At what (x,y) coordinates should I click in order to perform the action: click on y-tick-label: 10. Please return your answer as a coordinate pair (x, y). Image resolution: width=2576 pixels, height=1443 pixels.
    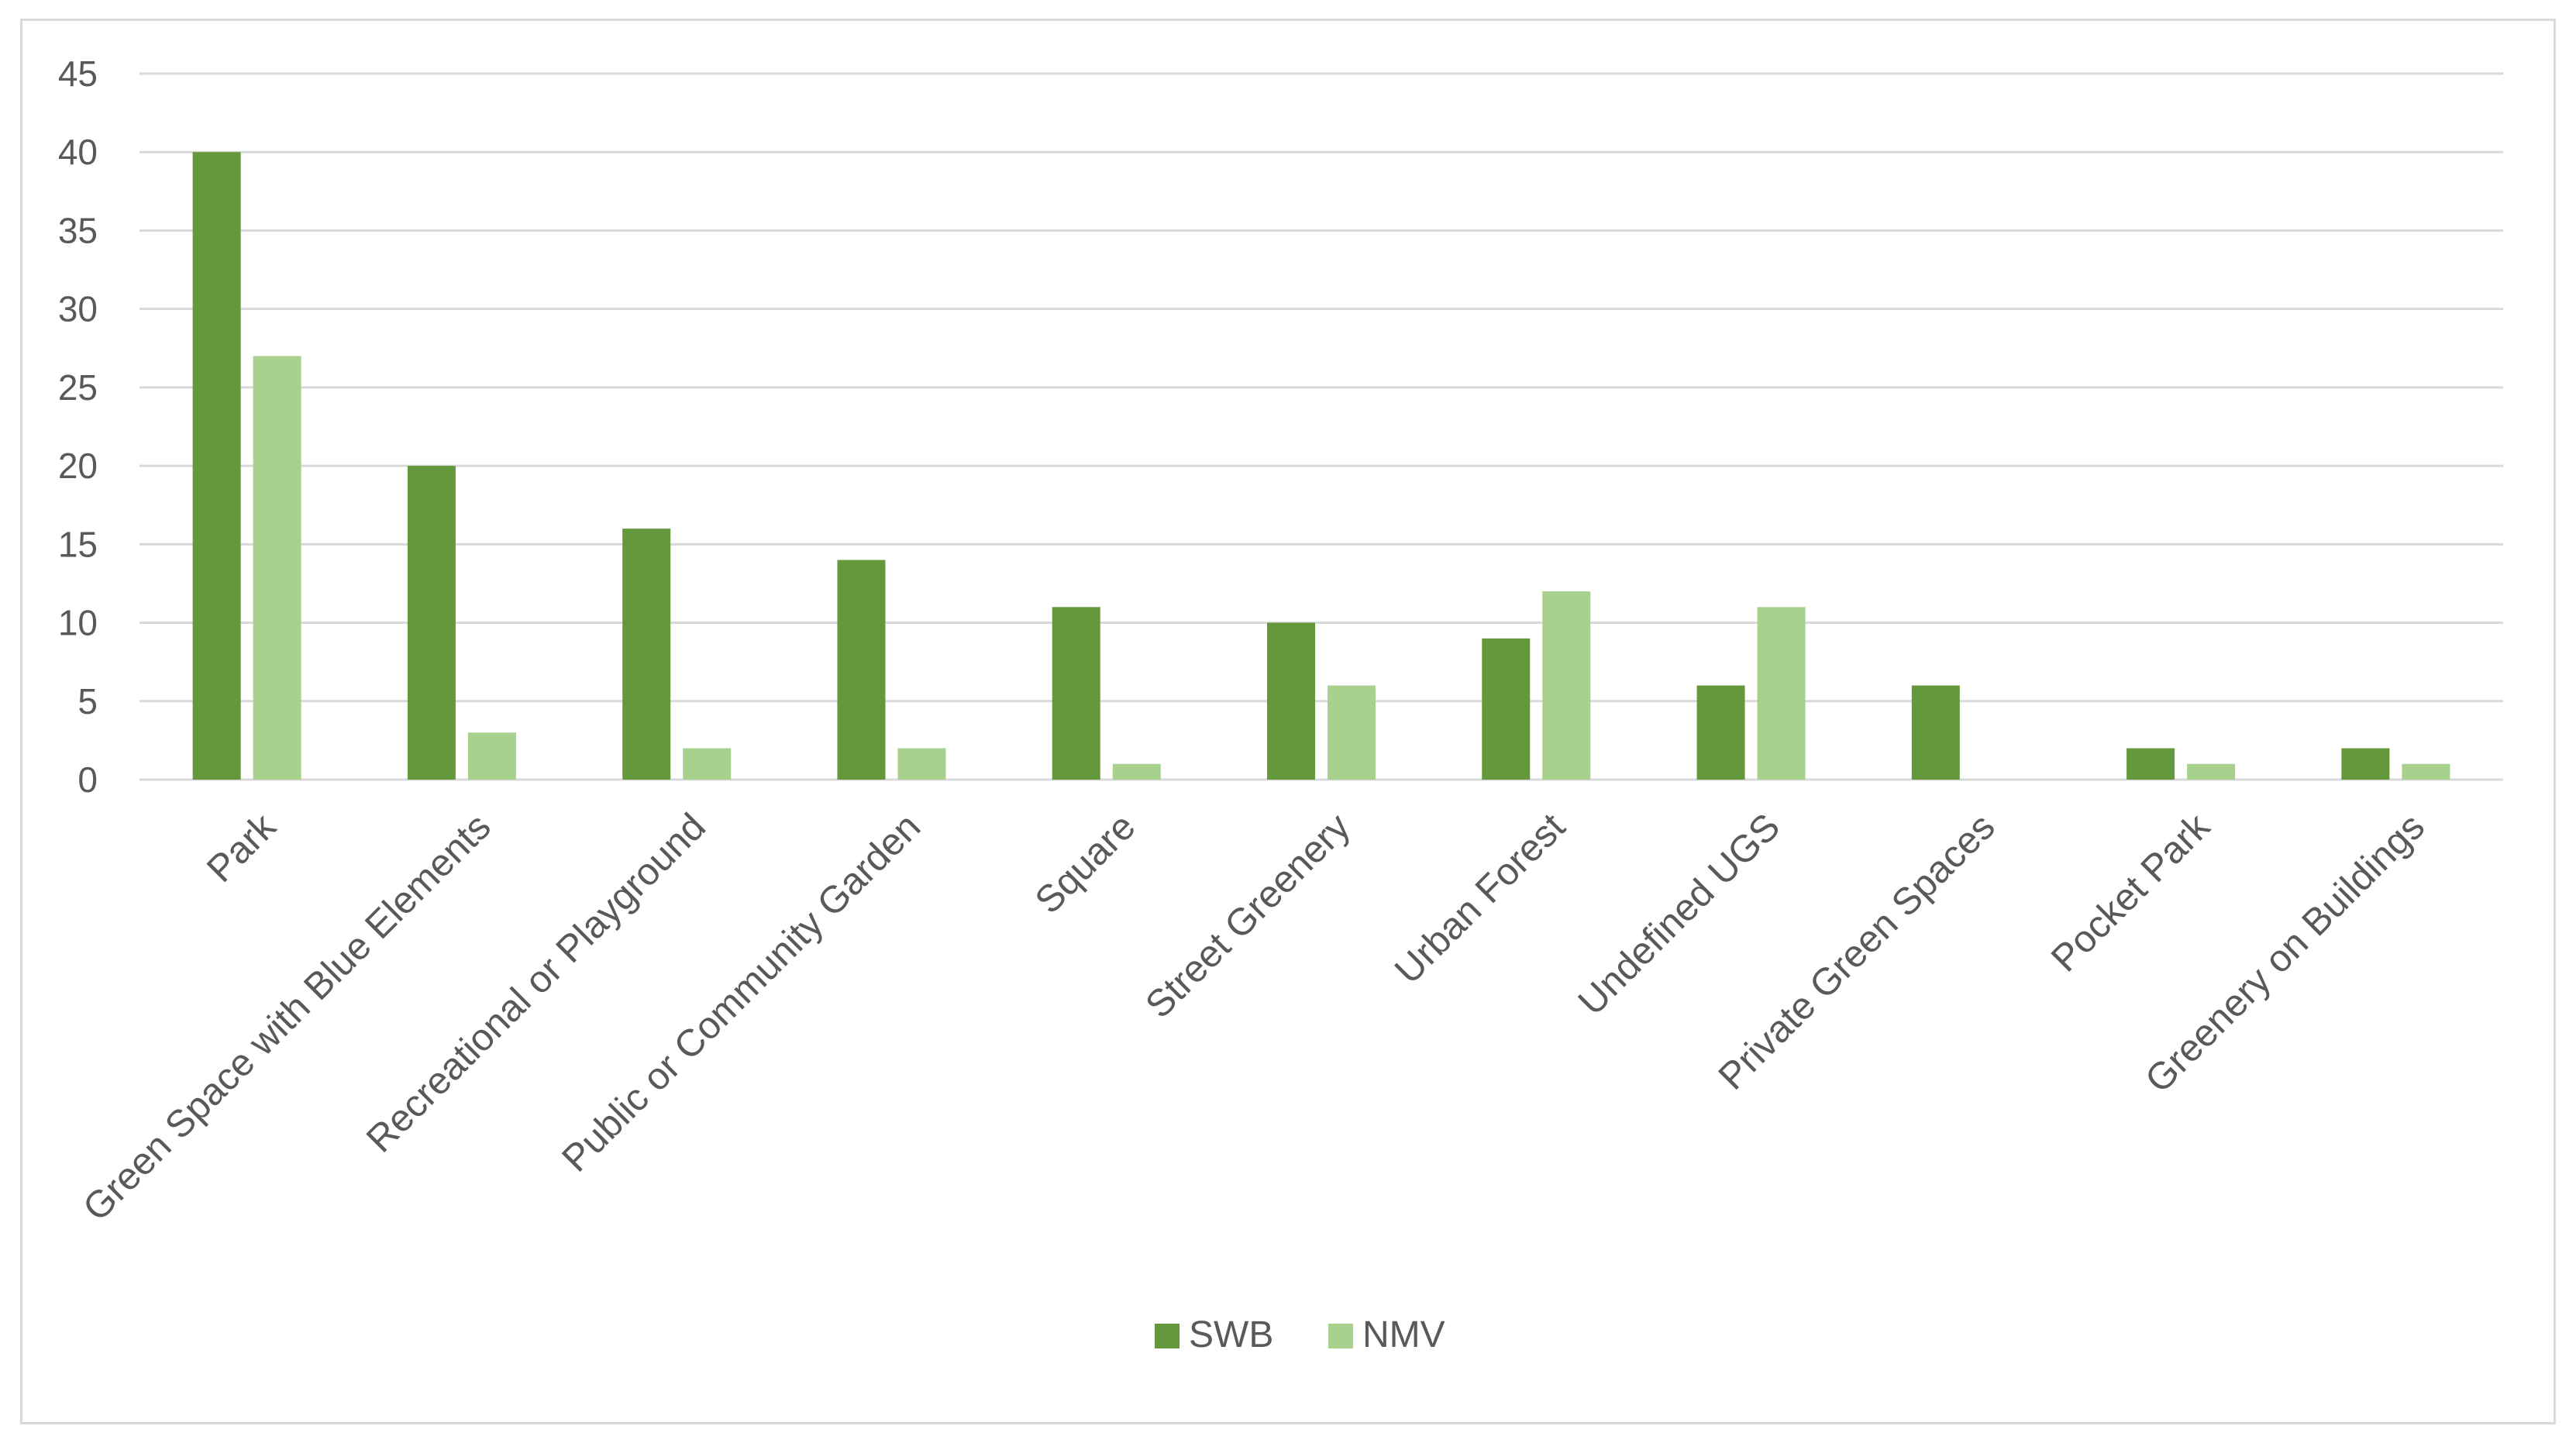
    Looking at the image, I should click on (78, 623).